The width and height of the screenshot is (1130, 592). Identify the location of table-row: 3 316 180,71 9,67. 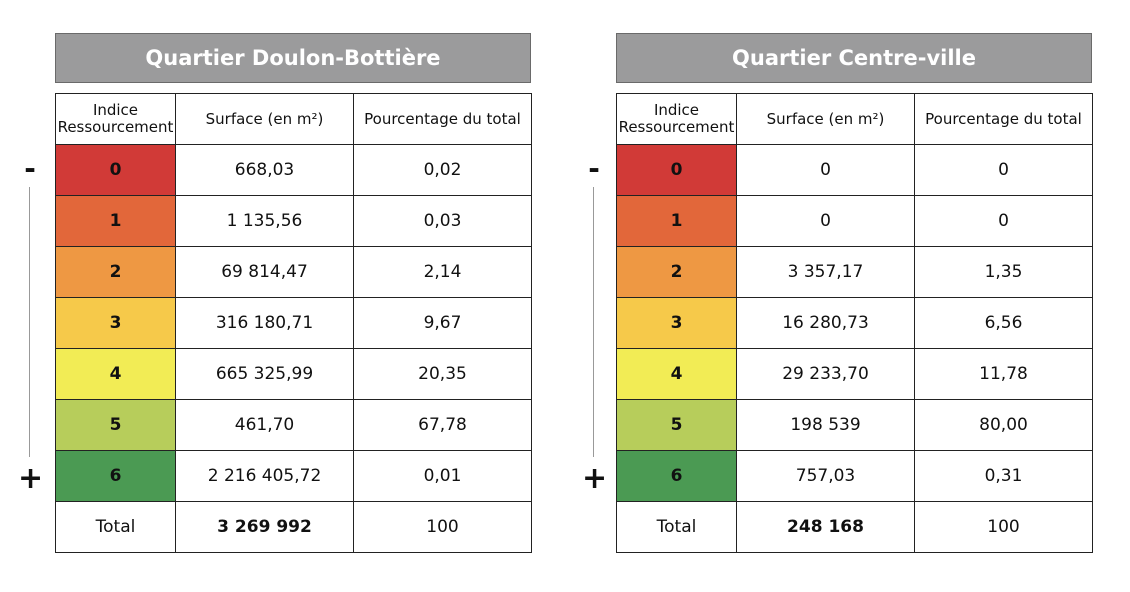
(293, 323).